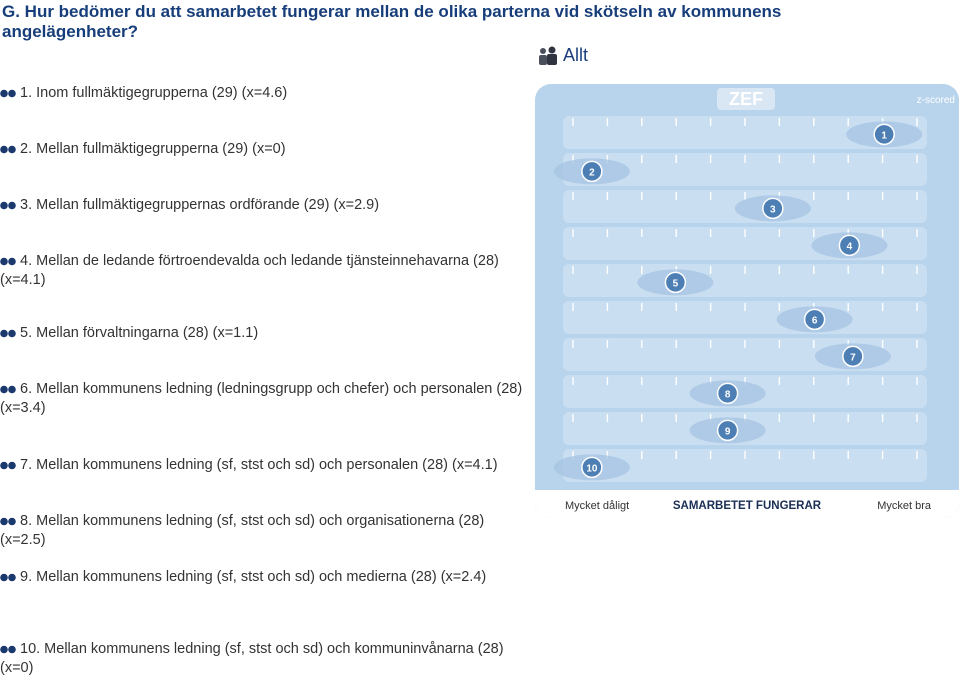  I want to click on data-point-label: 1, so click(884, 135).